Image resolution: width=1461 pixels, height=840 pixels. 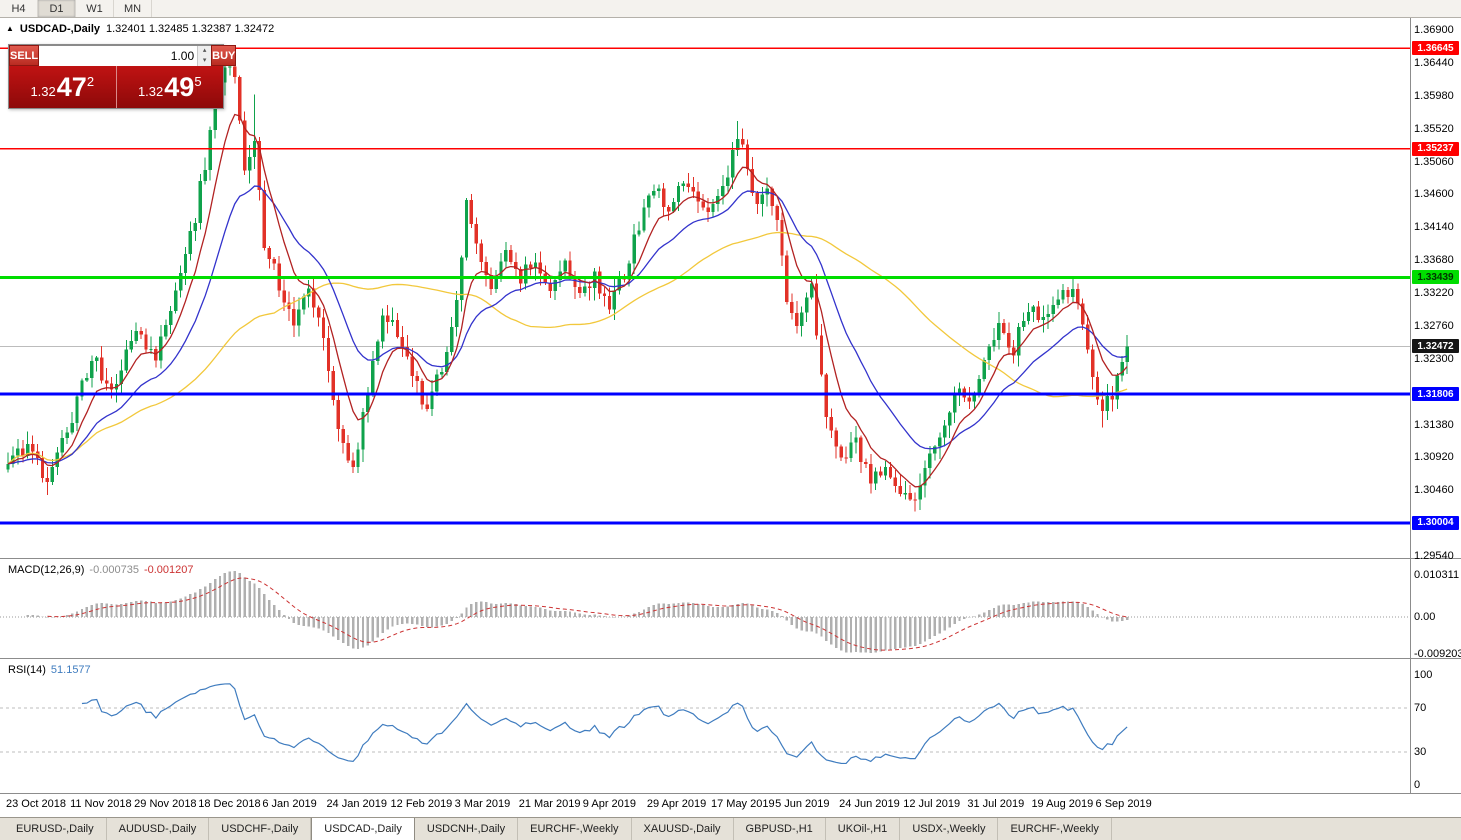 What do you see at coordinates (549, 804) in the screenshot?
I see `time-axis-tick: 21 Mar 2019` at bounding box center [549, 804].